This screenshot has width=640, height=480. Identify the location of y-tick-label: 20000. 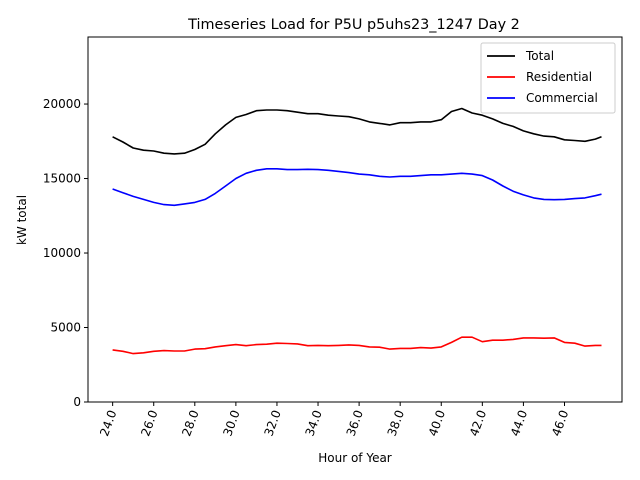
(62, 104).